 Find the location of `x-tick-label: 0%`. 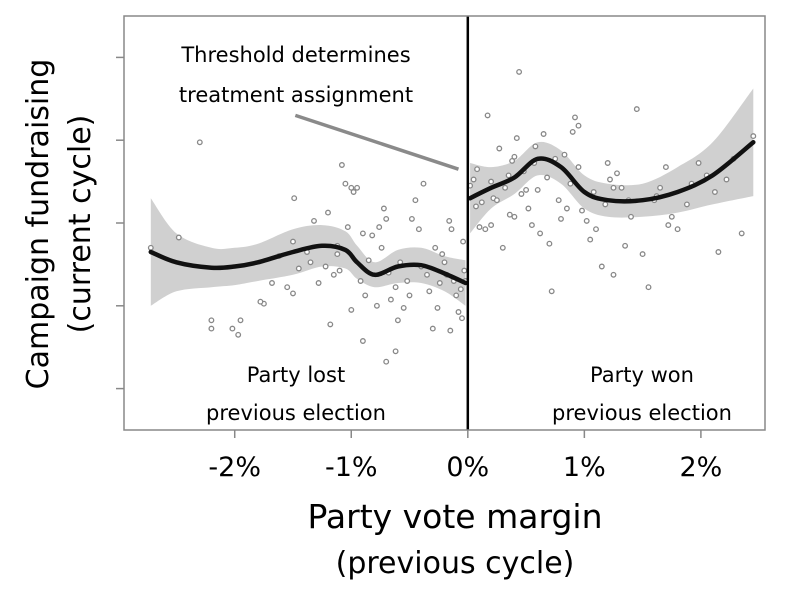

x-tick-label: 0% is located at coordinates (467, 467).